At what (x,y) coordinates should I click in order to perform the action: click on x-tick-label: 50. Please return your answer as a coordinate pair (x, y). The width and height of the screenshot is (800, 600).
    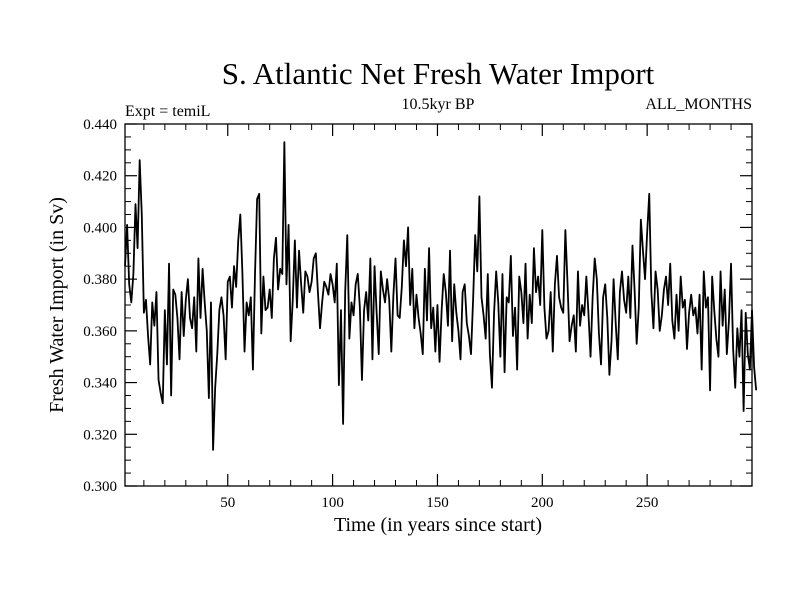
    Looking at the image, I should click on (227, 503).